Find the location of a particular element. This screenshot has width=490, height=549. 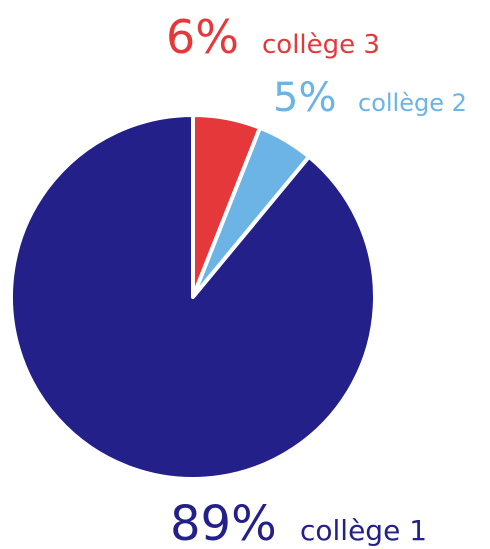

category-label-college-1: collège 1 is located at coordinates (363, 530).